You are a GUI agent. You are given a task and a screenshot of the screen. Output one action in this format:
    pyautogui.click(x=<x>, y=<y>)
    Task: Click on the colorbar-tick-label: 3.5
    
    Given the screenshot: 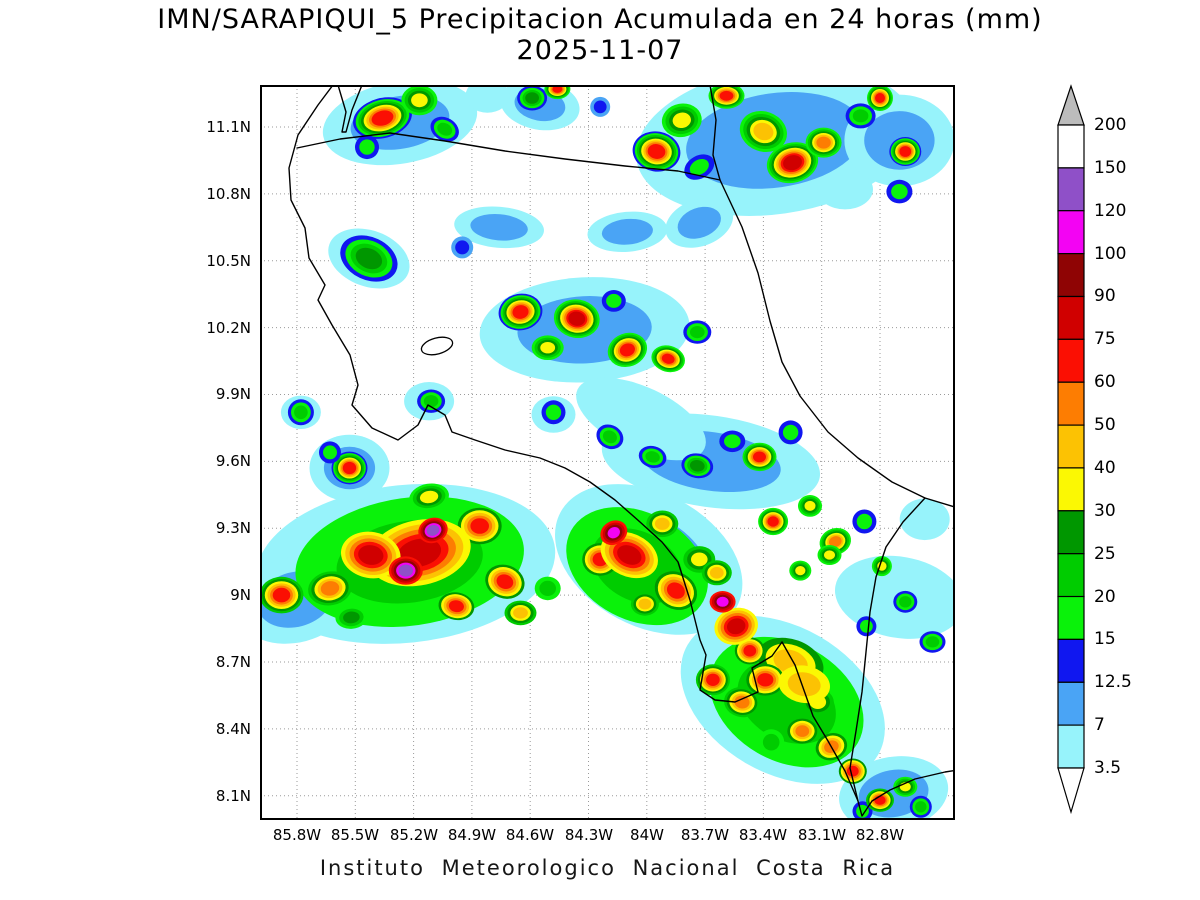 What is the action you would take?
    pyautogui.click(x=1108, y=768)
    